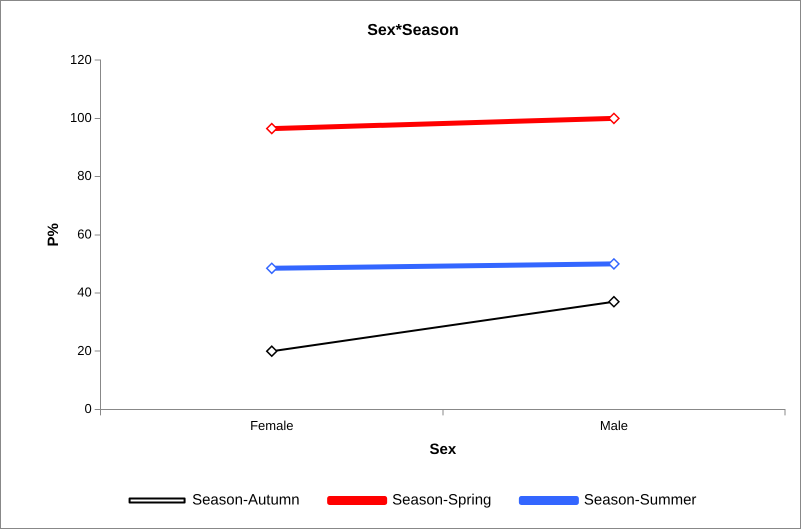 Image resolution: width=801 pixels, height=529 pixels. Describe the element at coordinates (81, 117) in the screenshot. I see `y-tick-label: 100` at that location.